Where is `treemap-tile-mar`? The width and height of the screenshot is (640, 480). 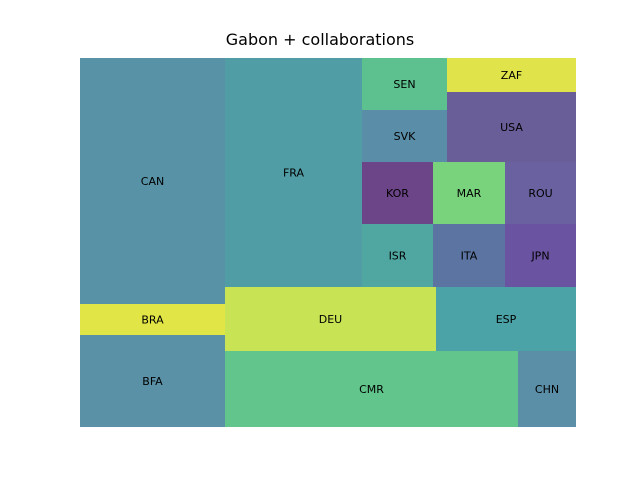
treemap-tile-mar is located at coordinates (469, 193).